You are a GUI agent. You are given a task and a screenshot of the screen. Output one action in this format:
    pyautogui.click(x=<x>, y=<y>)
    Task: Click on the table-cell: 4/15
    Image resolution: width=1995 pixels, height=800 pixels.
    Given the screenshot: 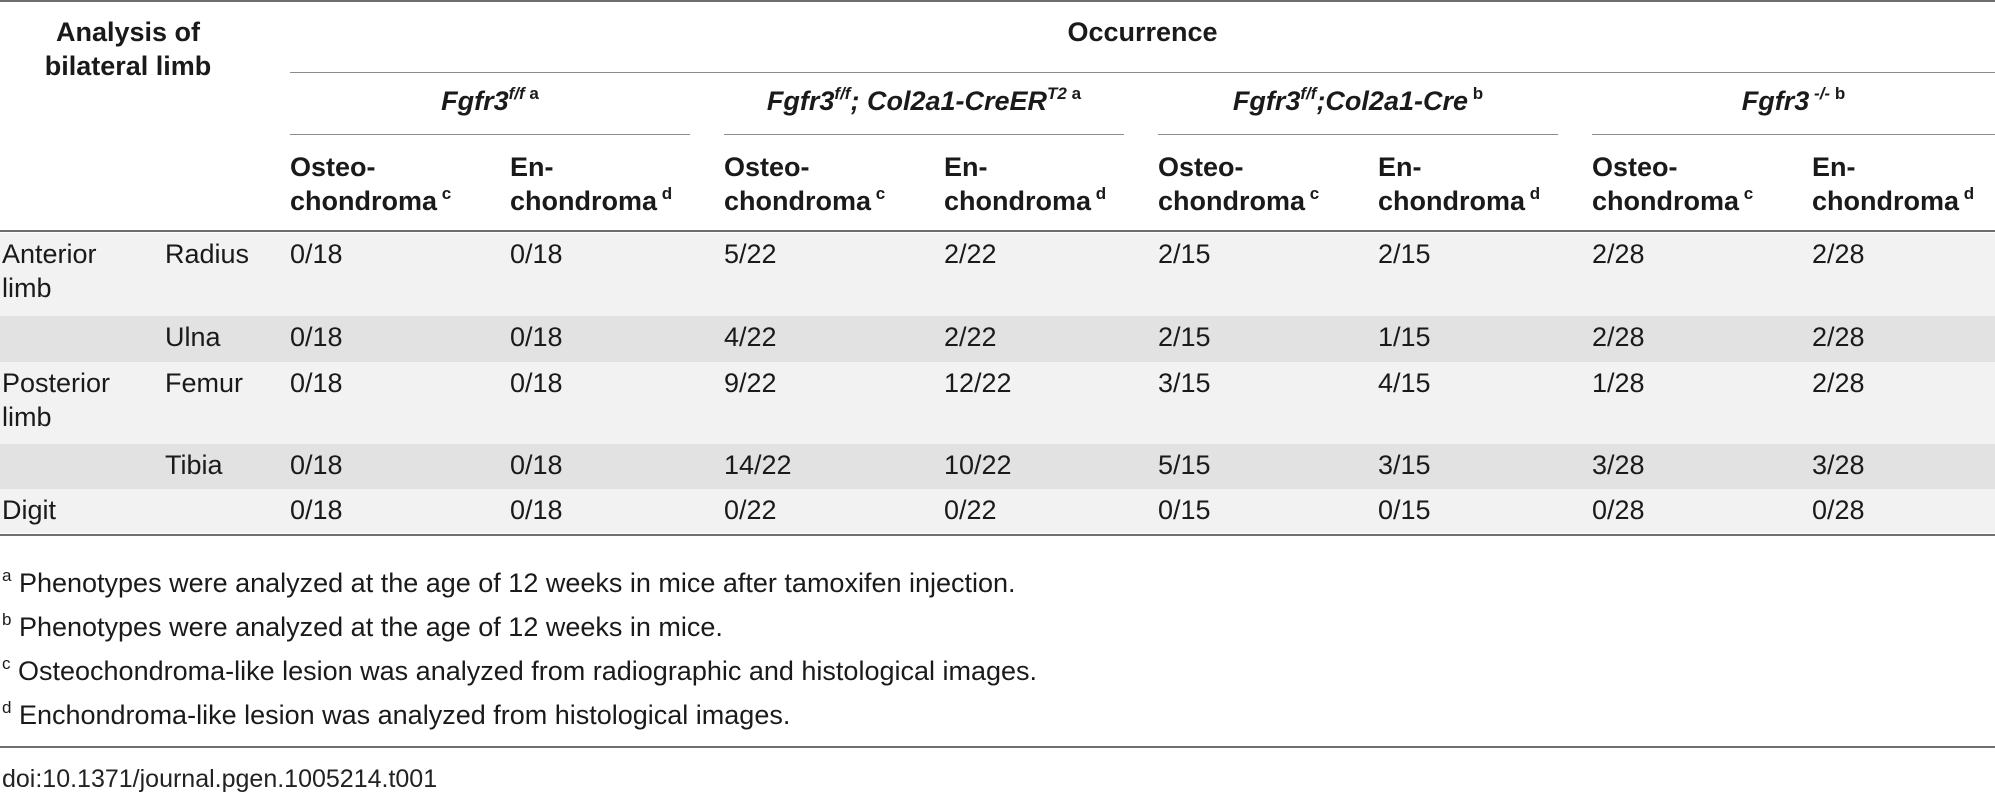 What is the action you would take?
    pyautogui.click(x=1404, y=383)
    